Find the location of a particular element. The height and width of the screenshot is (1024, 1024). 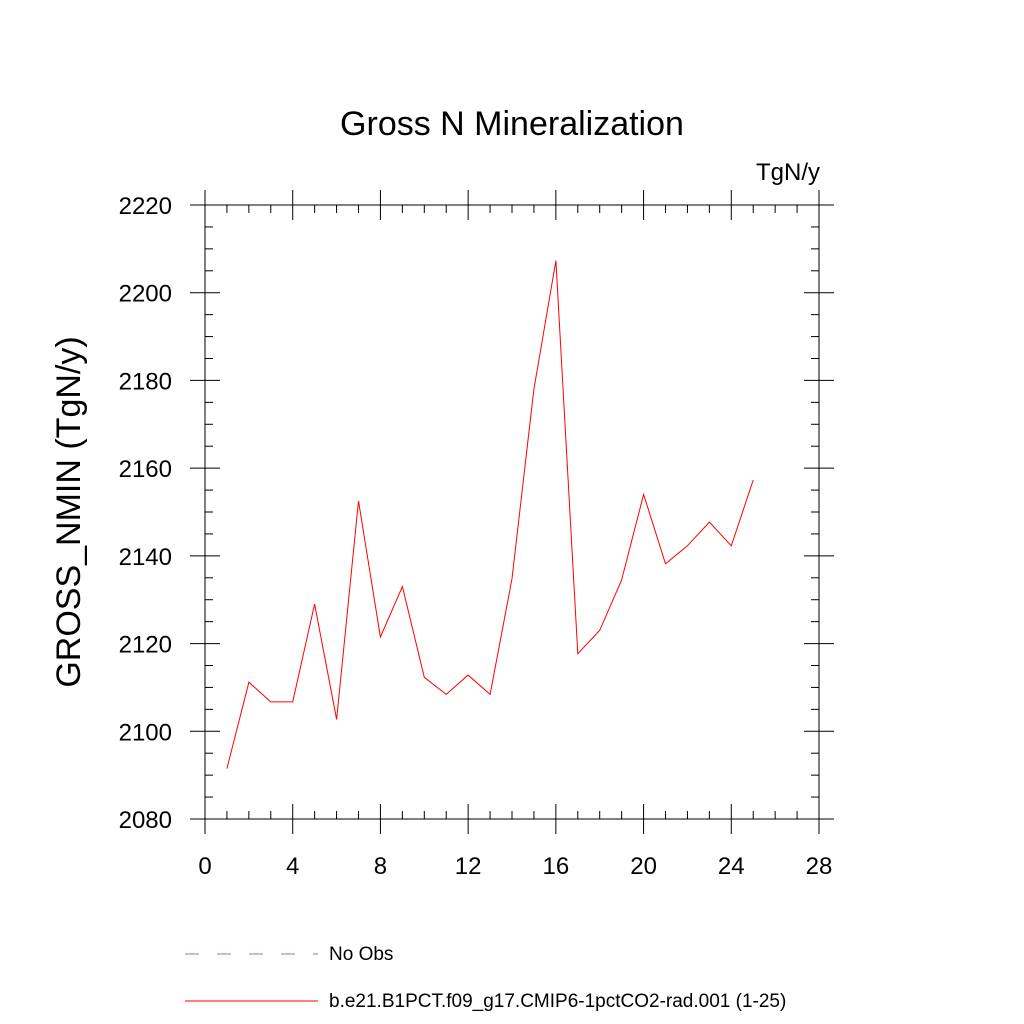

y-tick-label: 2180 is located at coordinates (145, 381).